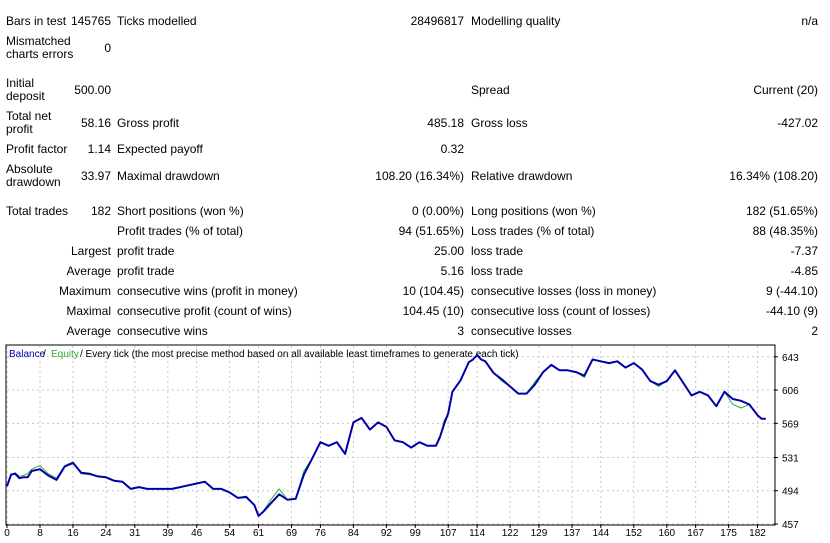  Describe the element at coordinates (20, 83) in the screenshot. I see `initial-deposit-label-line1: Initial` at that location.